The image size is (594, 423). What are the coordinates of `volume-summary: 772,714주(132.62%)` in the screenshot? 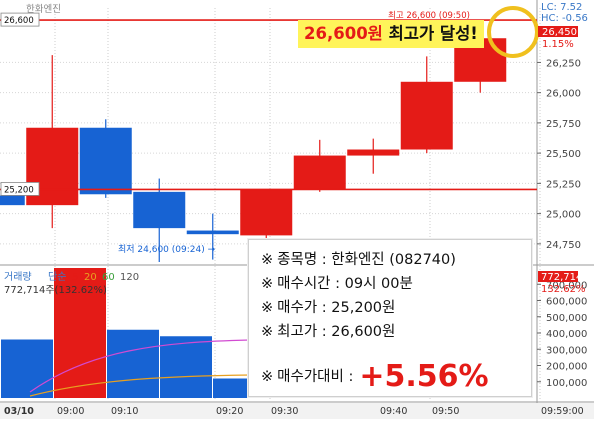 It's located at (55, 290).